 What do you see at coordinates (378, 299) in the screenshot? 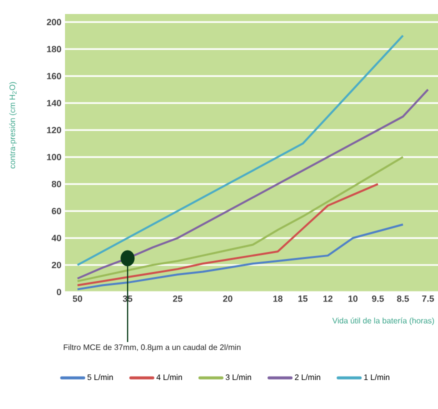
I see `x-tick-label: 9.5` at bounding box center [378, 299].